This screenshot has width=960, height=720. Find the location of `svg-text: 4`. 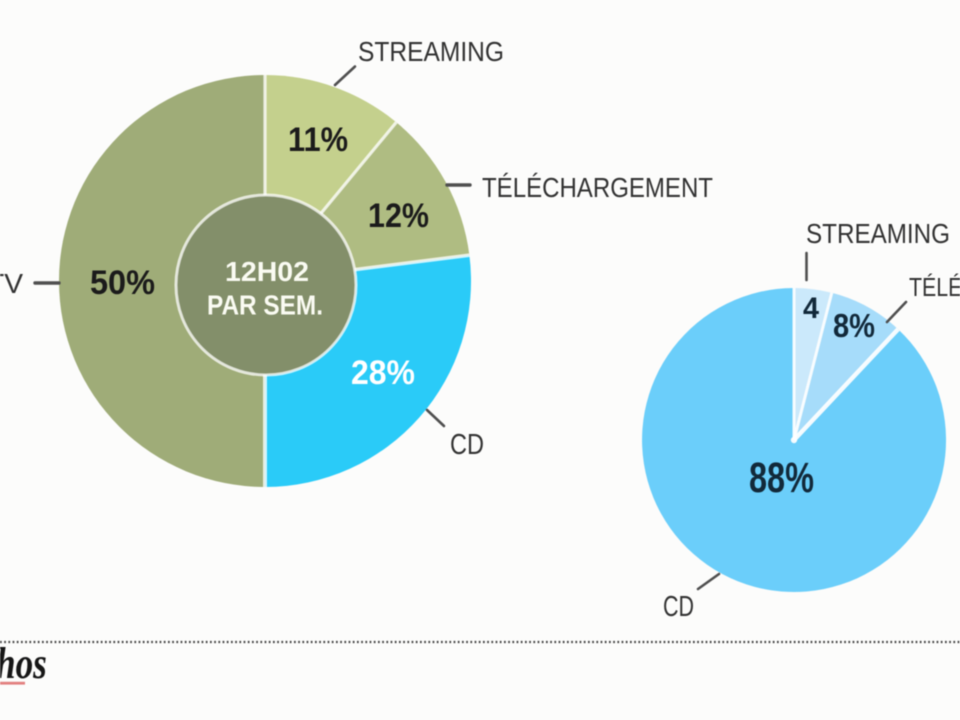

svg-text: 4 is located at coordinates (811, 308).